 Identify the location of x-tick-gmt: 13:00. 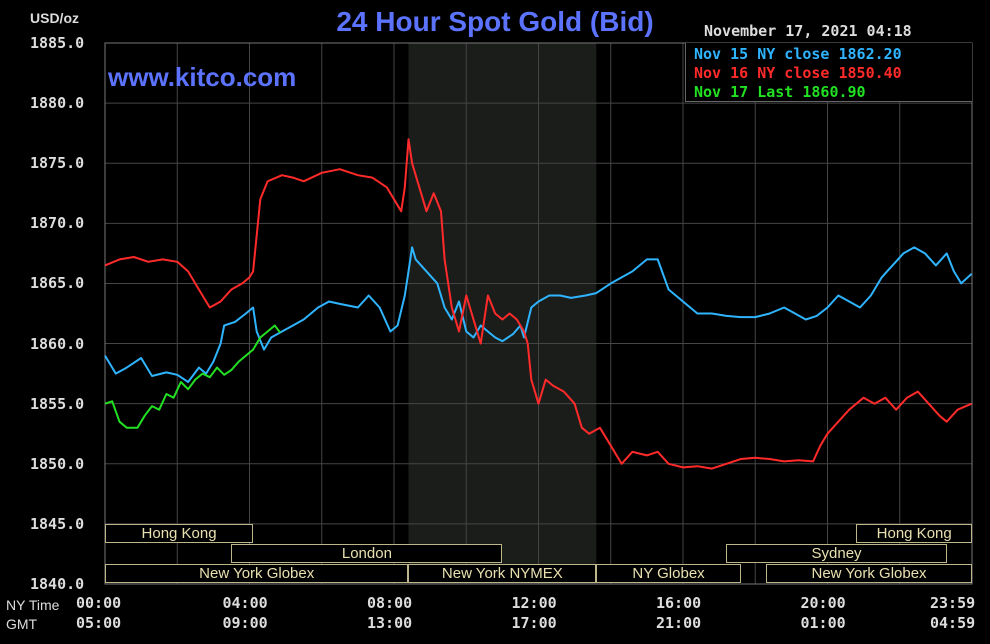
(390, 623).